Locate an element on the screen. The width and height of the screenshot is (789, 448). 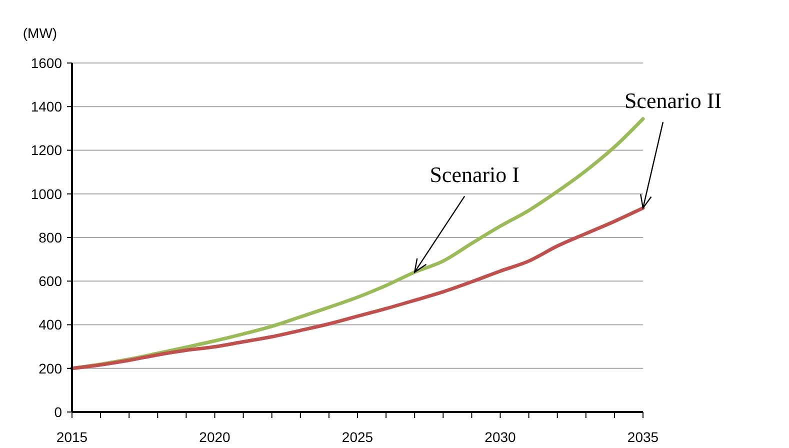
y-tick-label: 1000 is located at coordinates (46, 194).